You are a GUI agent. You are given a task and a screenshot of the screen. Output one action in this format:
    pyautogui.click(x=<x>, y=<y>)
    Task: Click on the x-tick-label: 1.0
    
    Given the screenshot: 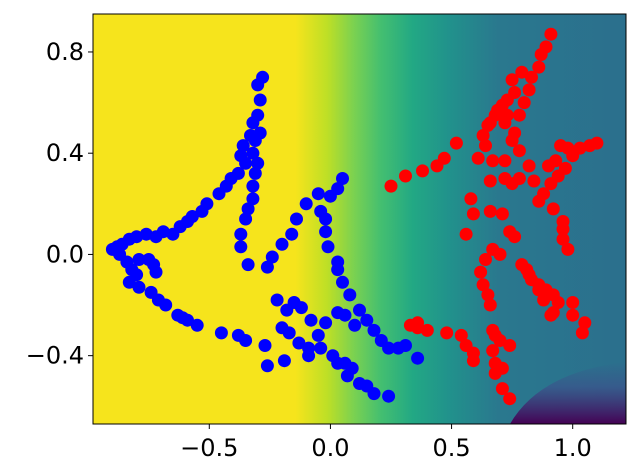 What is the action you would take?
    pyautogui.click(x=573, y=448)
    